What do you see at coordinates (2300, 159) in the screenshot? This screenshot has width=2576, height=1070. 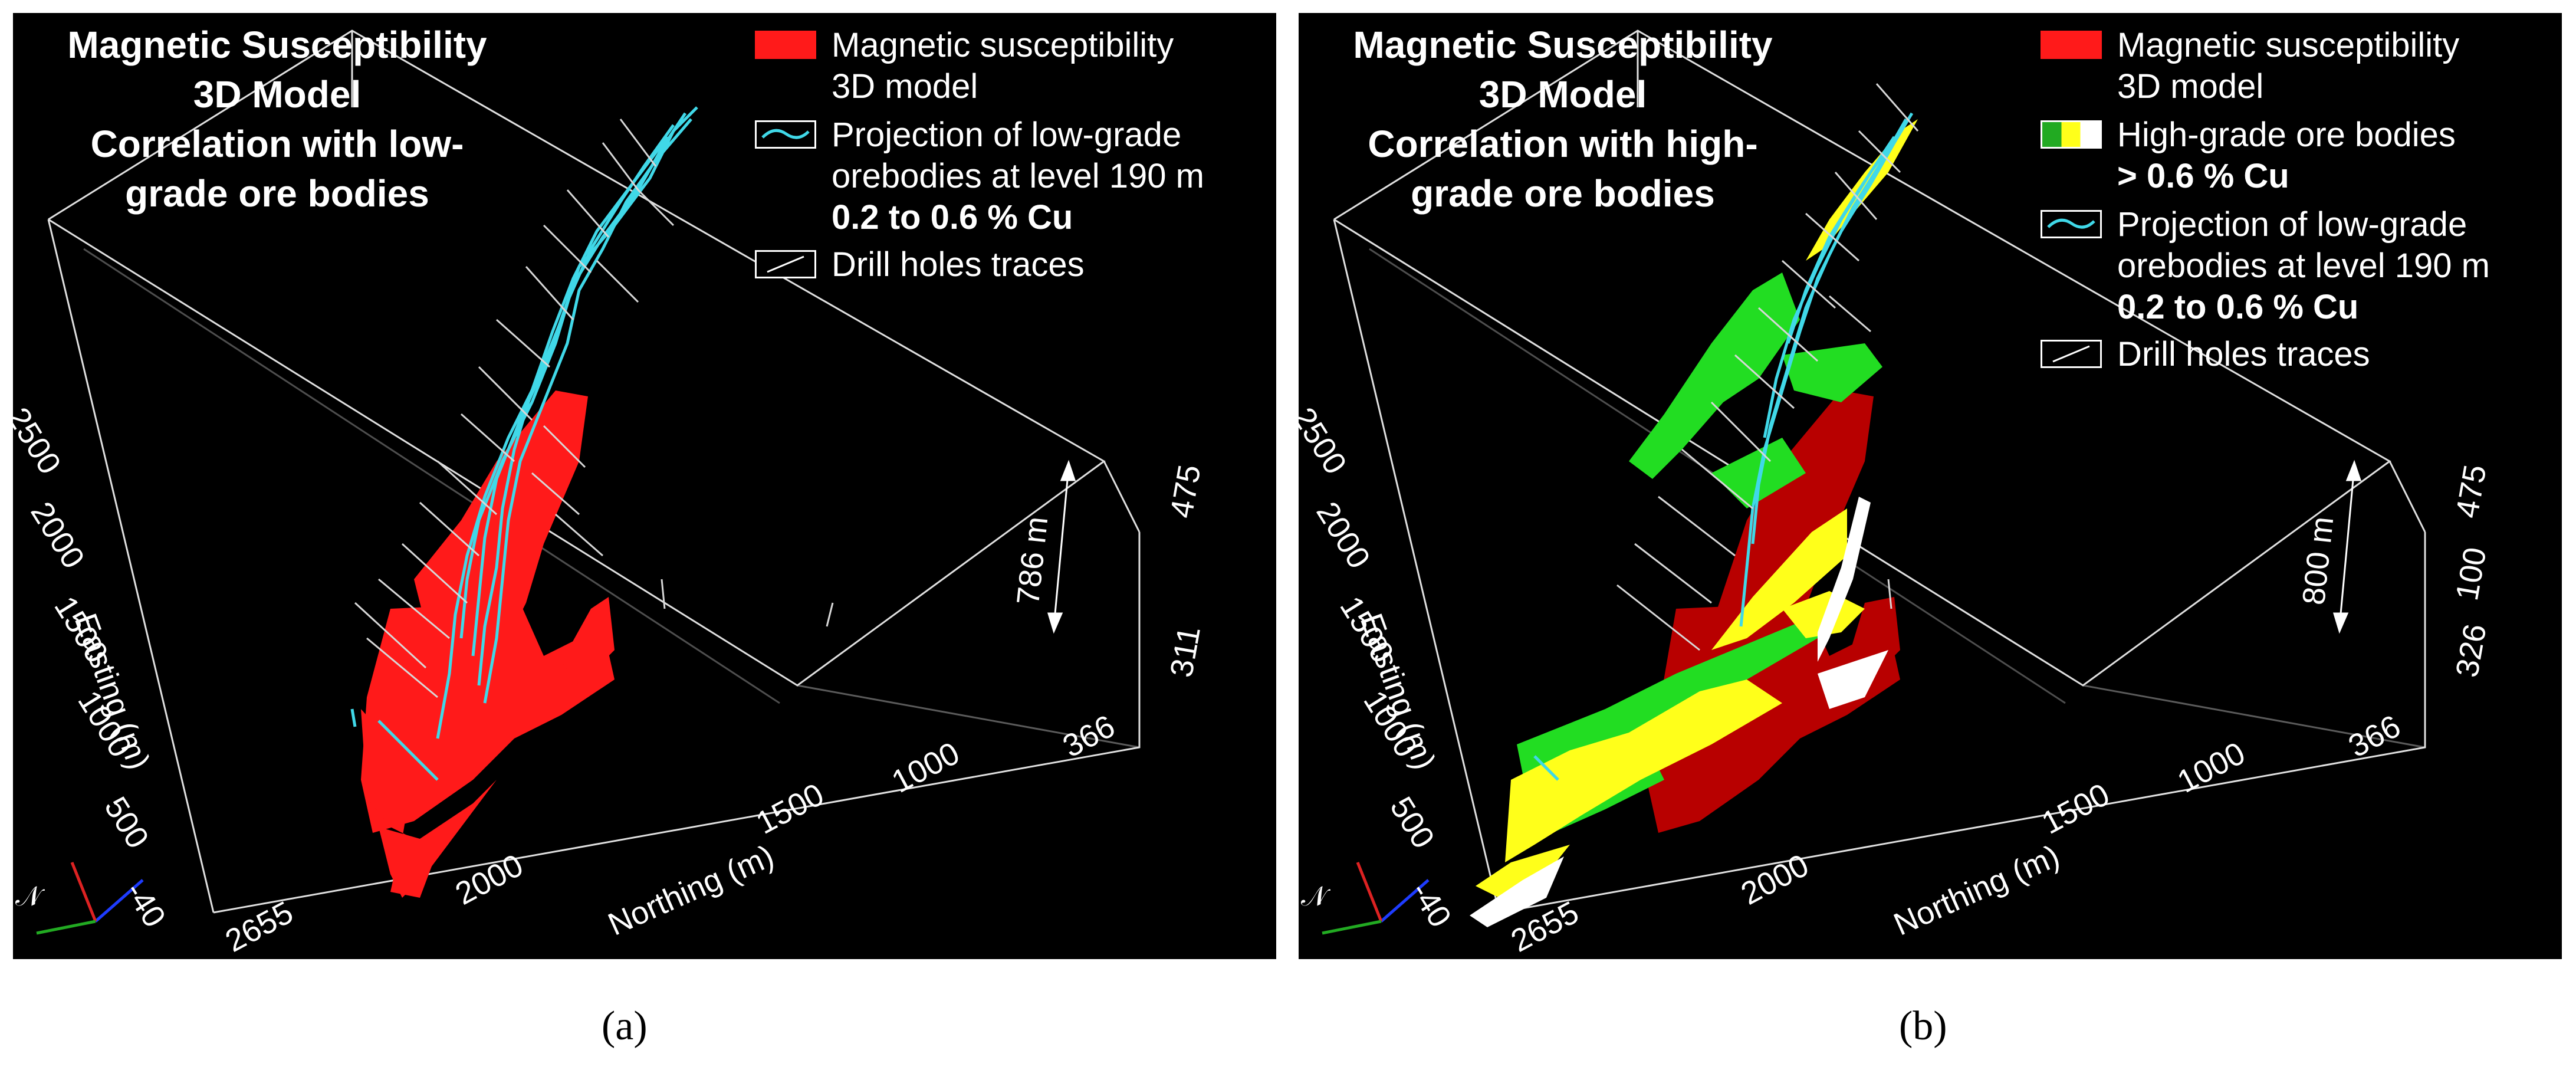 I see `legend-item-high-grade: High-grade ore bodies > 0.6 % Cu` at bounding box center [2300, 159].